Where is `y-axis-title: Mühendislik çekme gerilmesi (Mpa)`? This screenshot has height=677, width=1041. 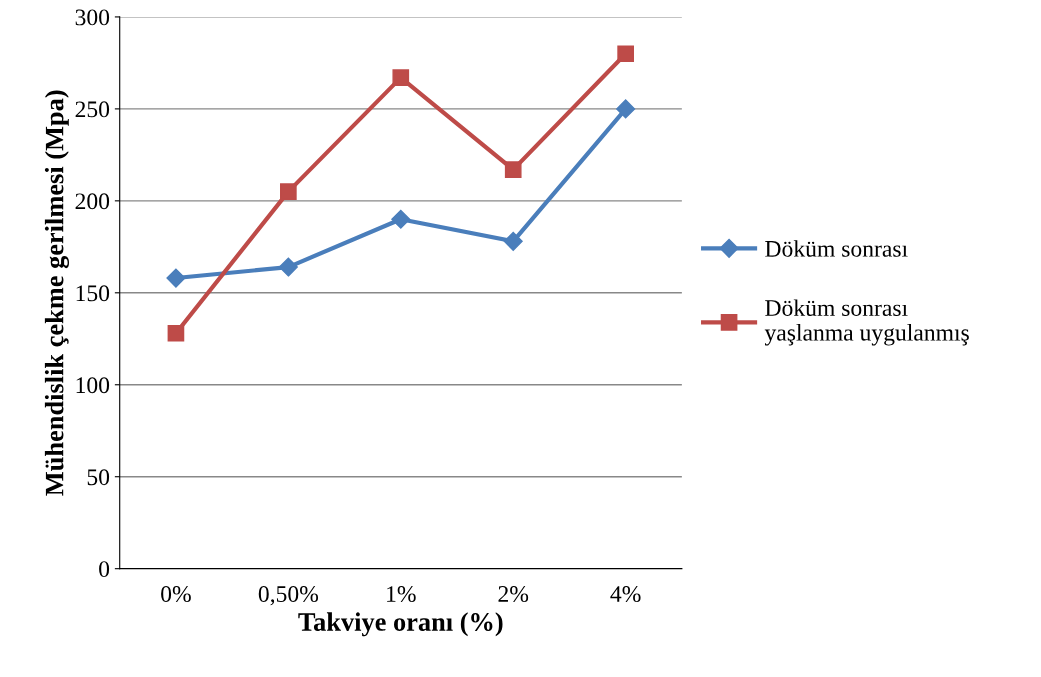
y-axis-title: Mühendislik çekme gerilmesi (Mpa) is located at coordinates (57, 293).